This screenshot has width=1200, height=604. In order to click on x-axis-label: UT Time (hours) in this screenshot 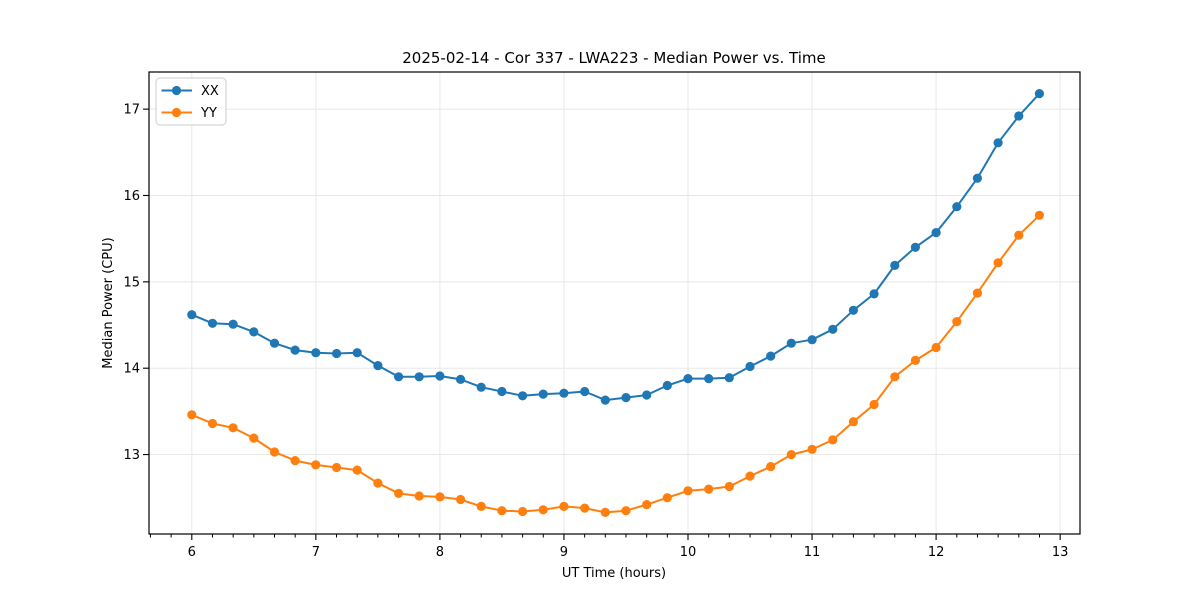, I will do `click(614, 573)`.